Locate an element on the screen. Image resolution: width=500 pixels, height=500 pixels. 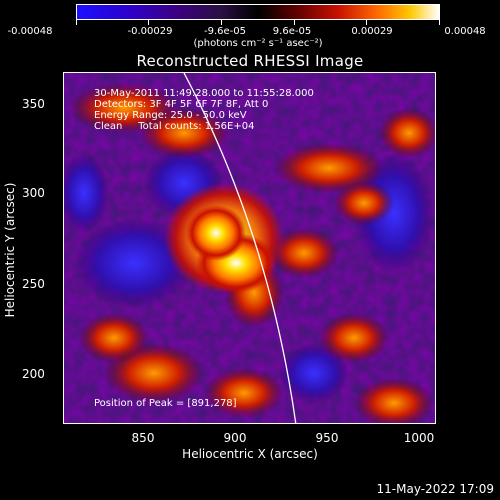
colorbar-tick-label: 0.00048 is located at coordinates (465, 31).